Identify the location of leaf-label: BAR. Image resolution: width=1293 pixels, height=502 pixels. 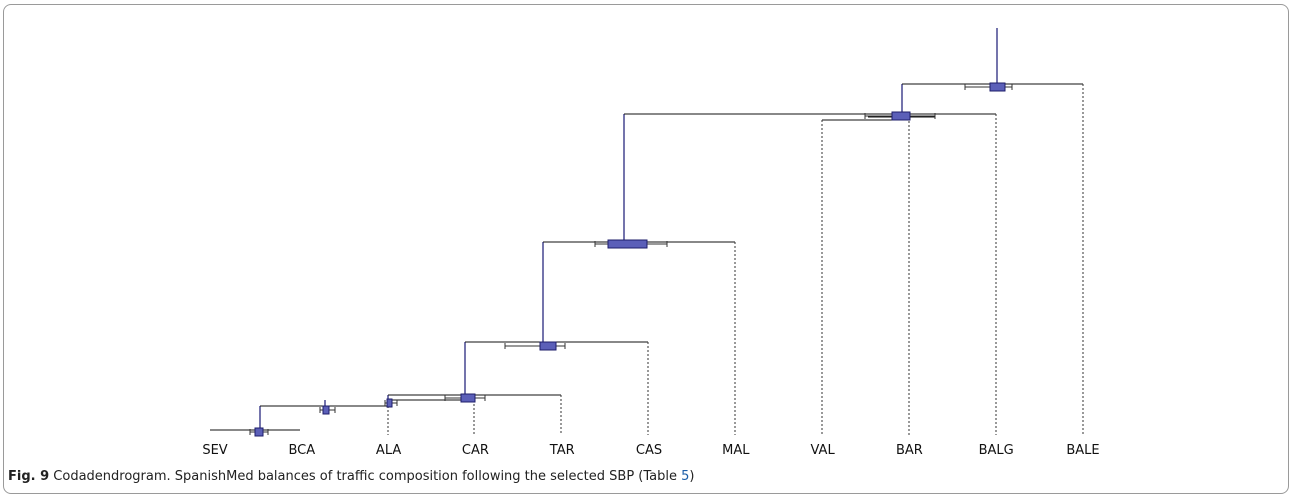
(909, 450).